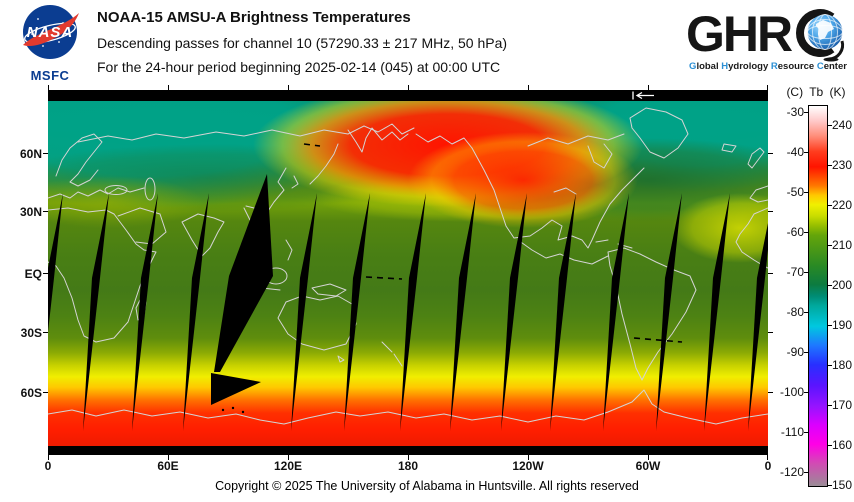 This screenshot has width=854, height=502. I want to click on lat-label-30n: 30N, so click(30, 212).